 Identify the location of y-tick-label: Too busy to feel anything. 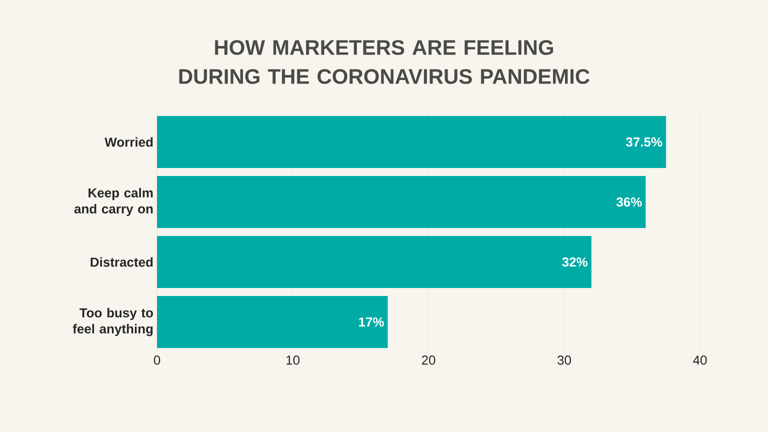
(112, 322).